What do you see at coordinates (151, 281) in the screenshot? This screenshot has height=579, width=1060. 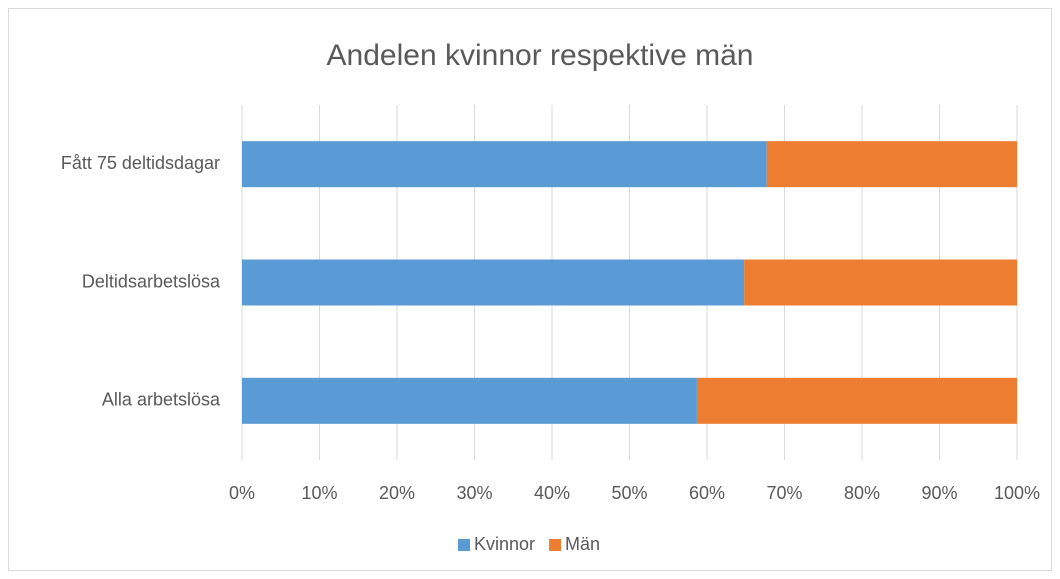 I see `y-tick-label: Deltidsarbetslösa` at bounding box center [151, 281].